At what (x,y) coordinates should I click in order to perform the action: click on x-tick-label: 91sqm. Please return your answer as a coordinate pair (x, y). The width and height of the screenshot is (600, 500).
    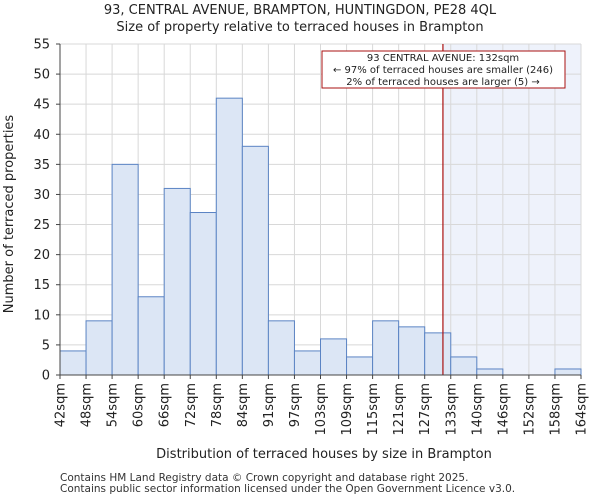
    Looking at the image, I should click on (269, 405).